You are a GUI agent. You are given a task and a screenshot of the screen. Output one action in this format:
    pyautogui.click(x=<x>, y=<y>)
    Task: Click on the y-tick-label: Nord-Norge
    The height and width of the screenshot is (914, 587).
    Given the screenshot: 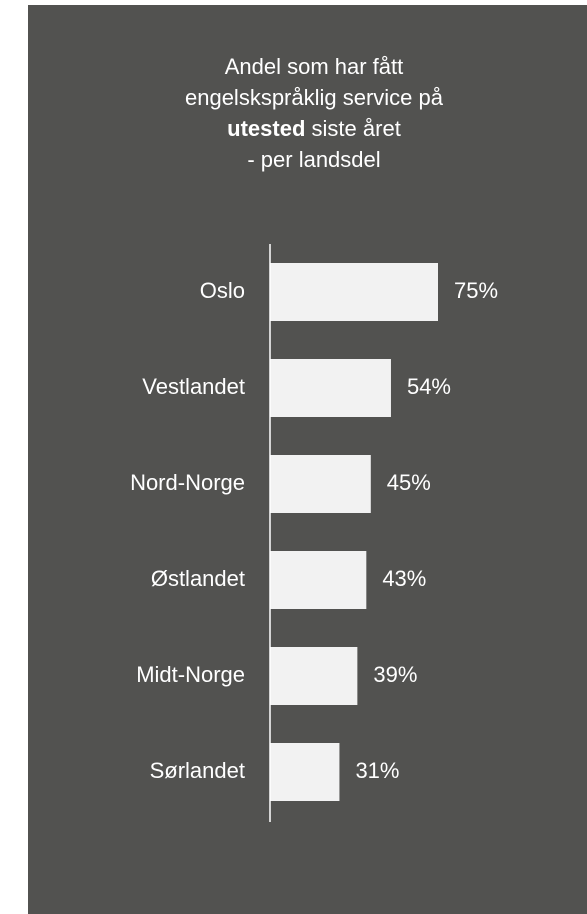 What is the action you would take?
    pyautogui.click(x=187, y=482)
    